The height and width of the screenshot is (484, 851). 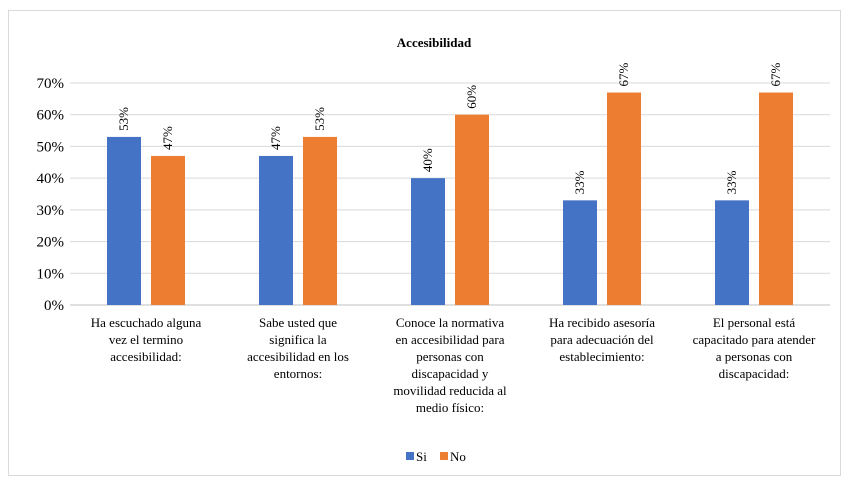 I want to click on x-tick-label-line: a personas con, so click(x=754, y=356).